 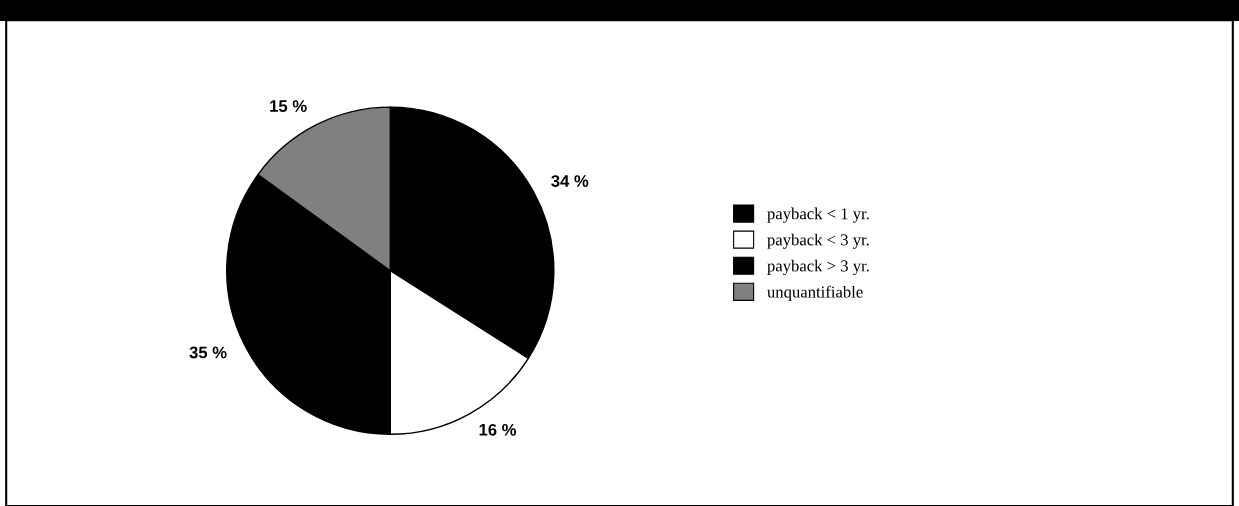 I want to click on data-label: 35 %, so click(x=208, y=352).